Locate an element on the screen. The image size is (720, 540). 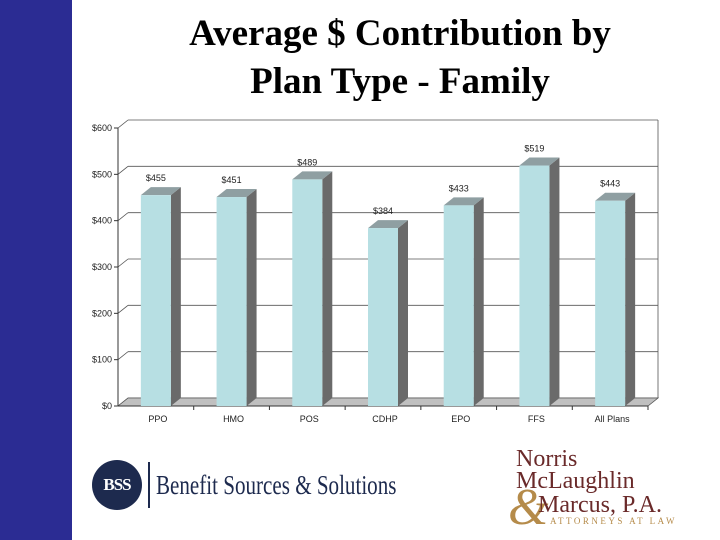
data-label: $384 is located at coordinates (383, 211).